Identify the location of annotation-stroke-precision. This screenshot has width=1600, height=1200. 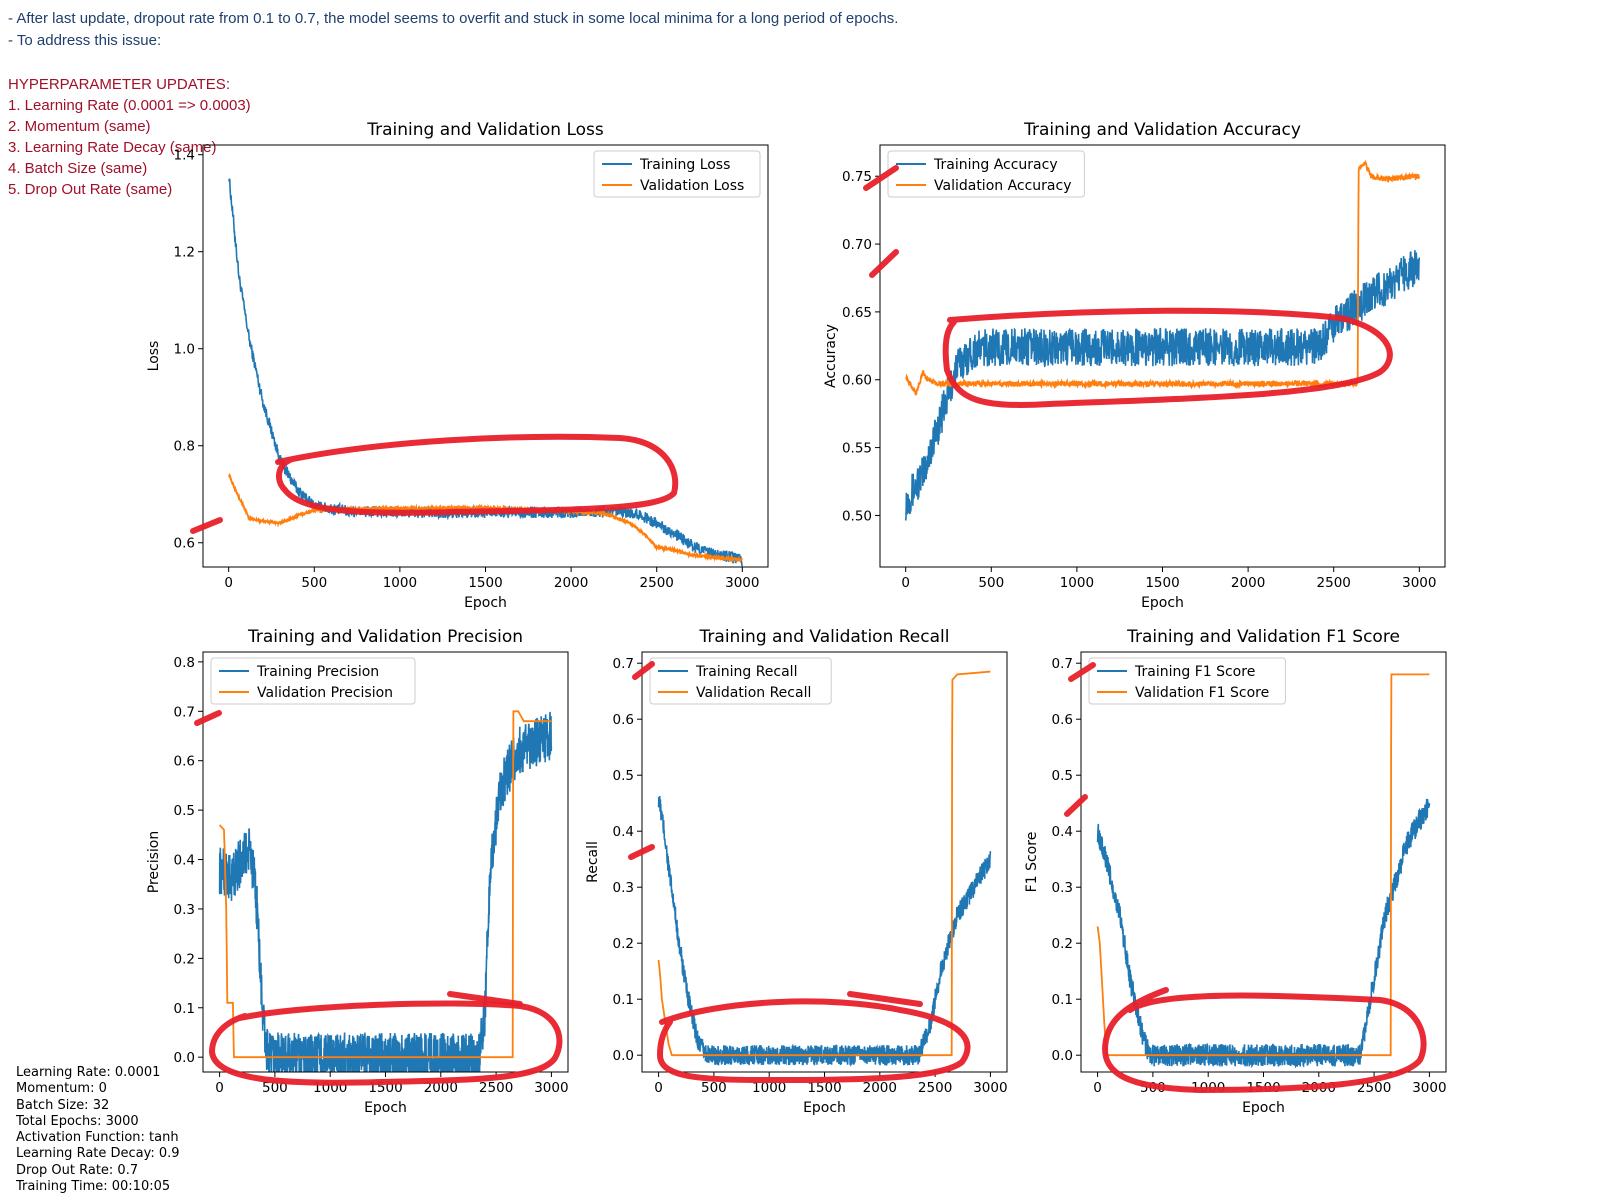
(485, 999).